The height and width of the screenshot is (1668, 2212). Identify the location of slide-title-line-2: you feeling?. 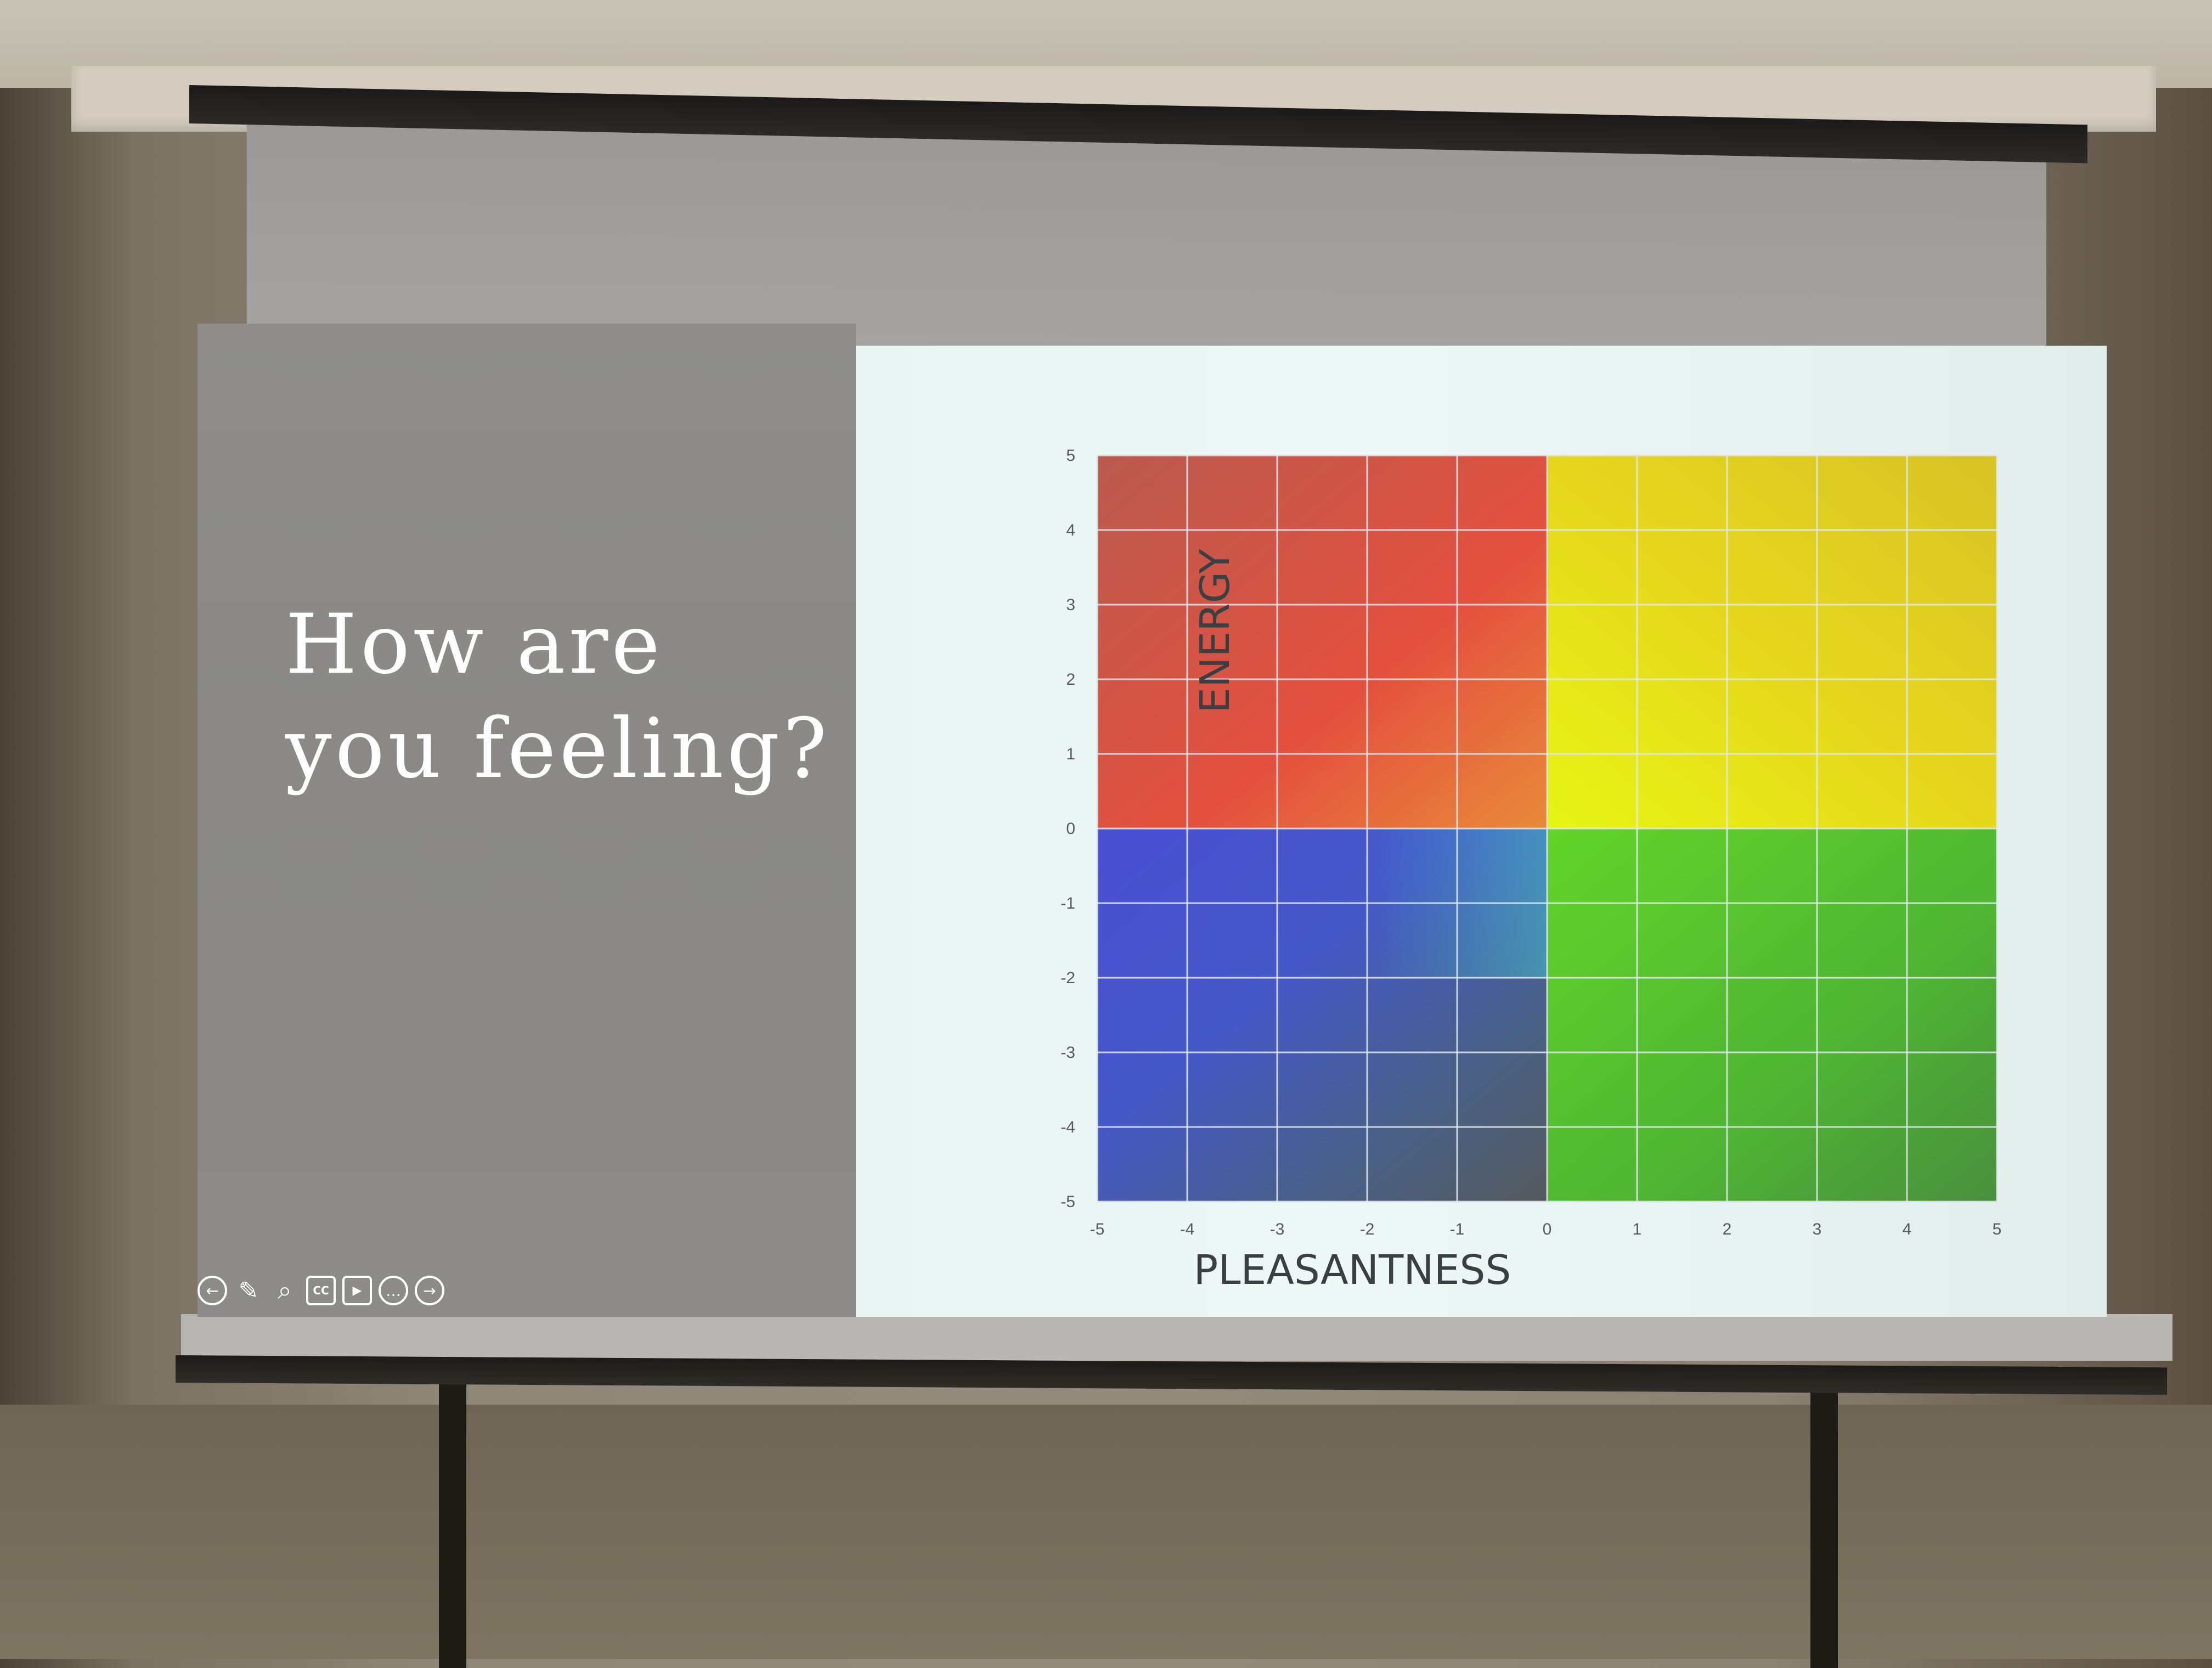
(558, 749).